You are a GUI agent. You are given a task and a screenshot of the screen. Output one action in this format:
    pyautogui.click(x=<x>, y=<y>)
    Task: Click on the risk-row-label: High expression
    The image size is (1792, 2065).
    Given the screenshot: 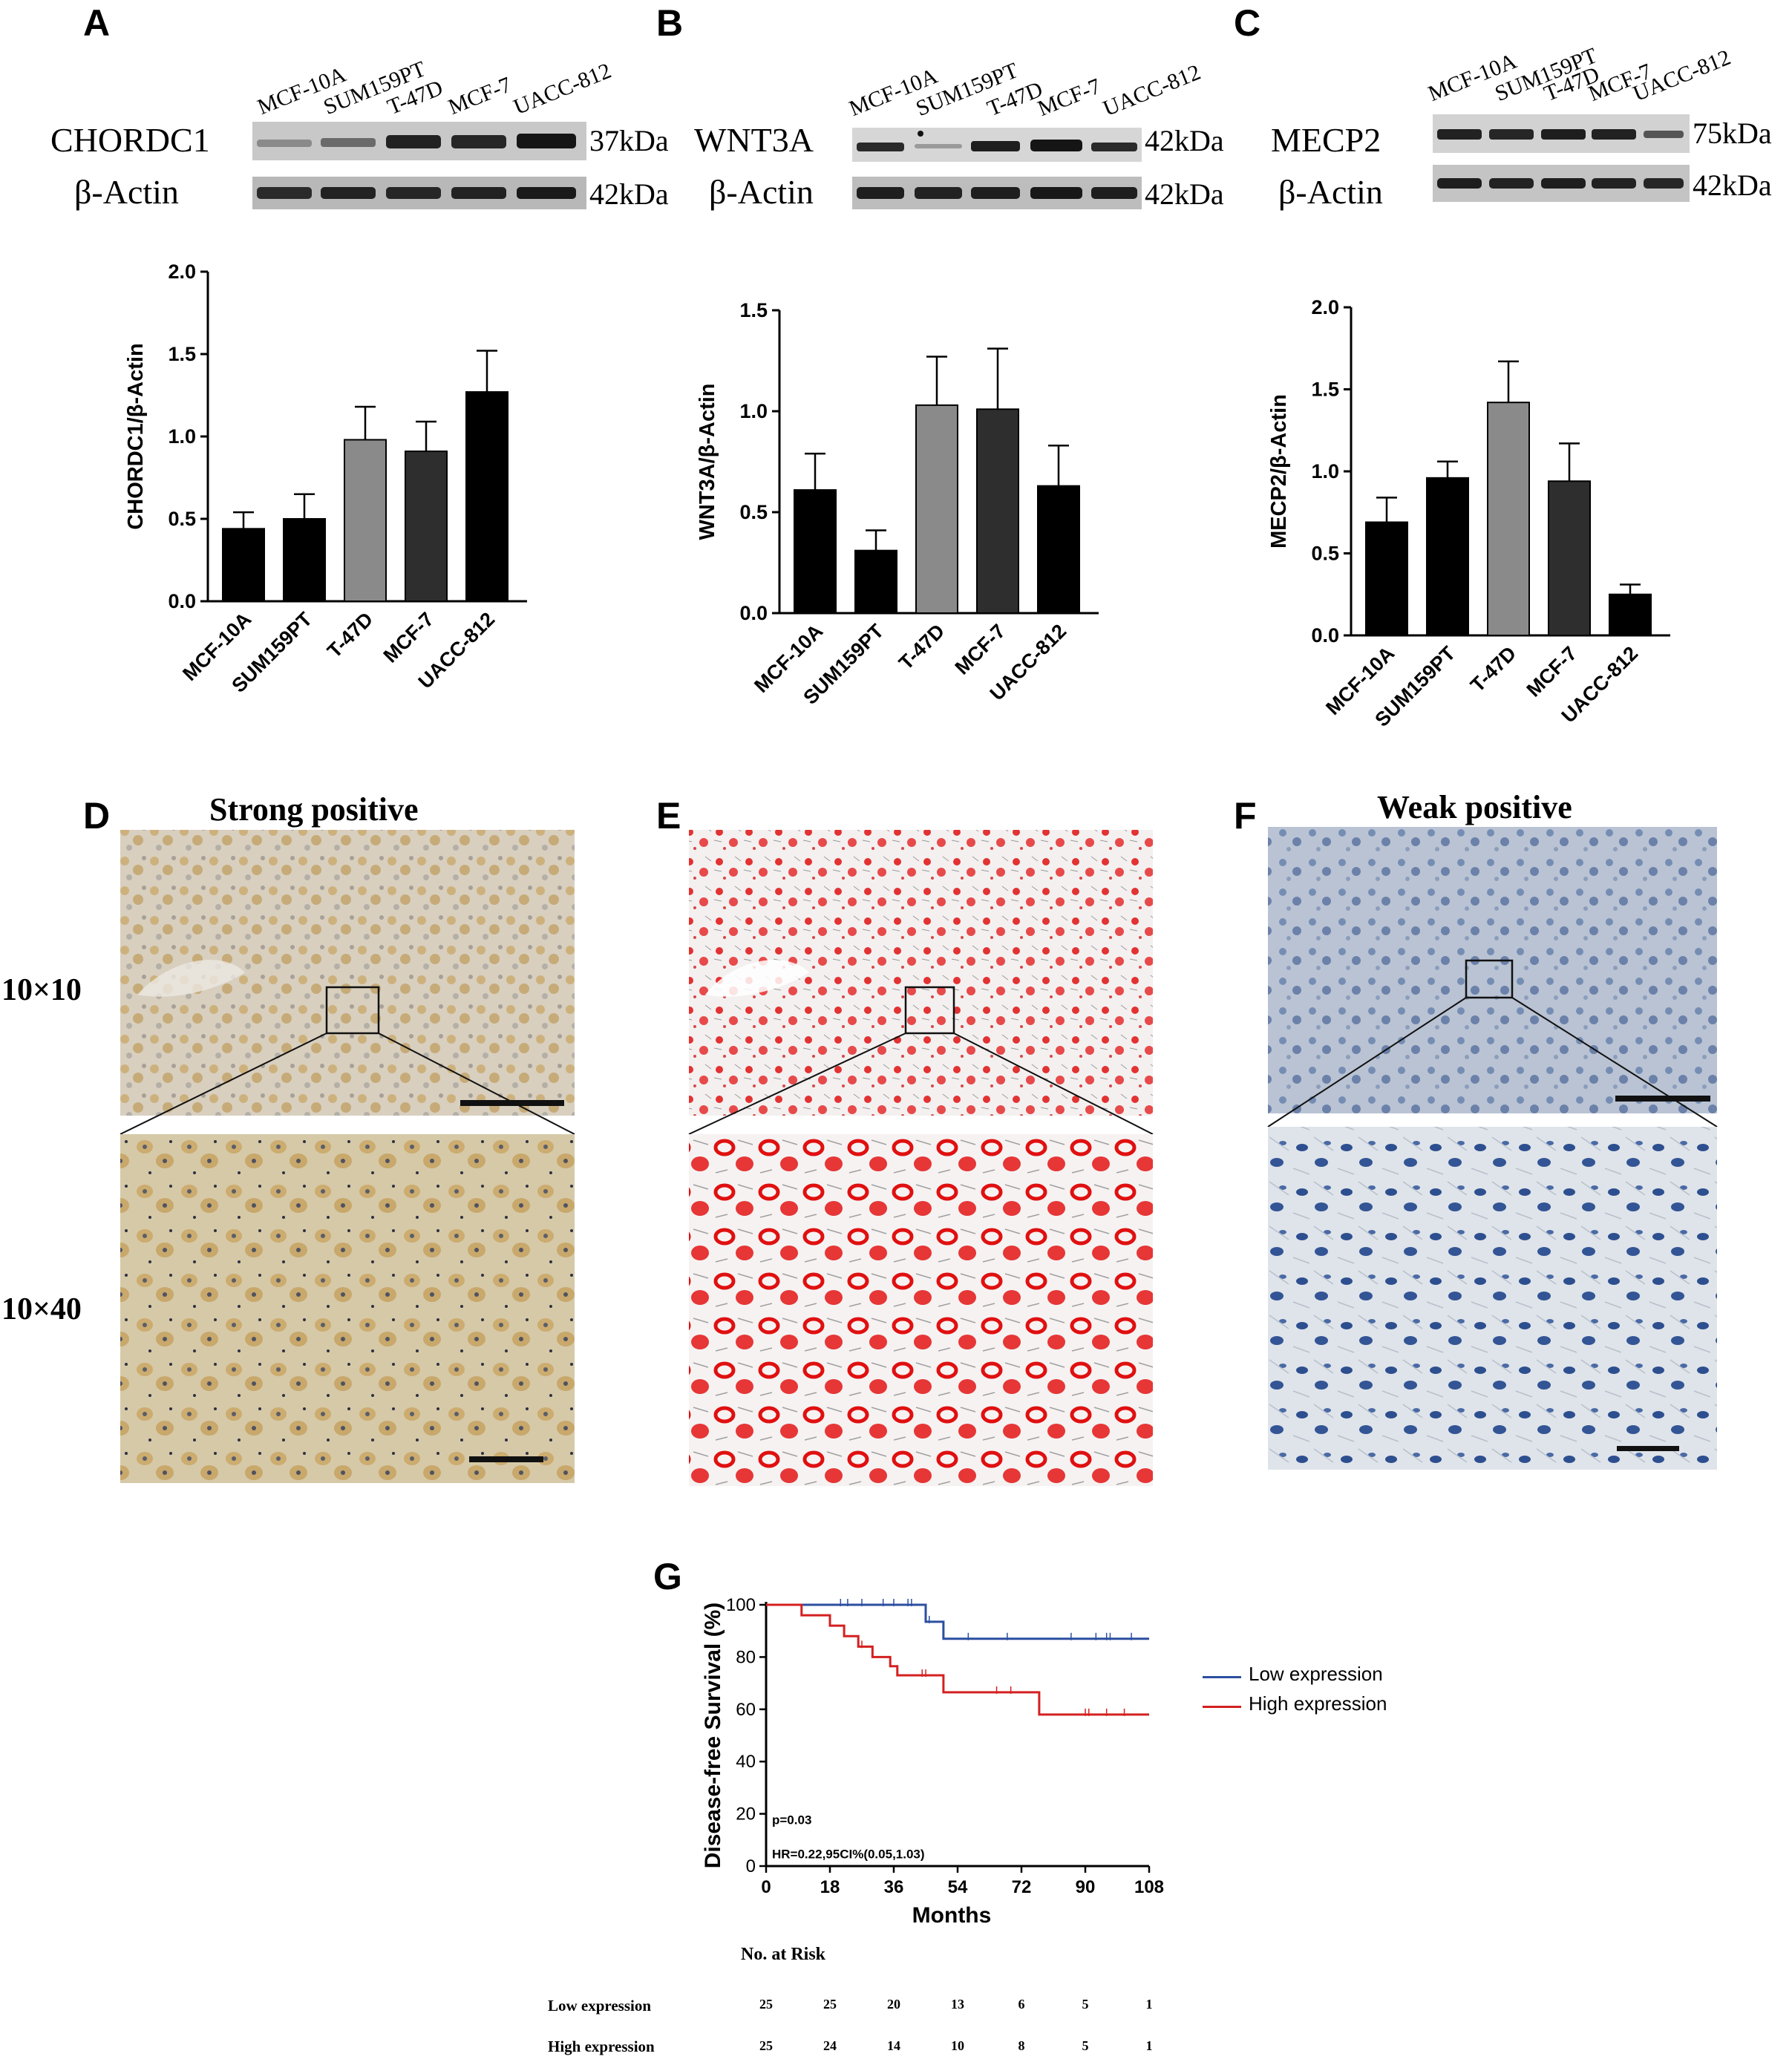 What is the action you would take?
    pyautogui.click(x=601, y=2046)
    